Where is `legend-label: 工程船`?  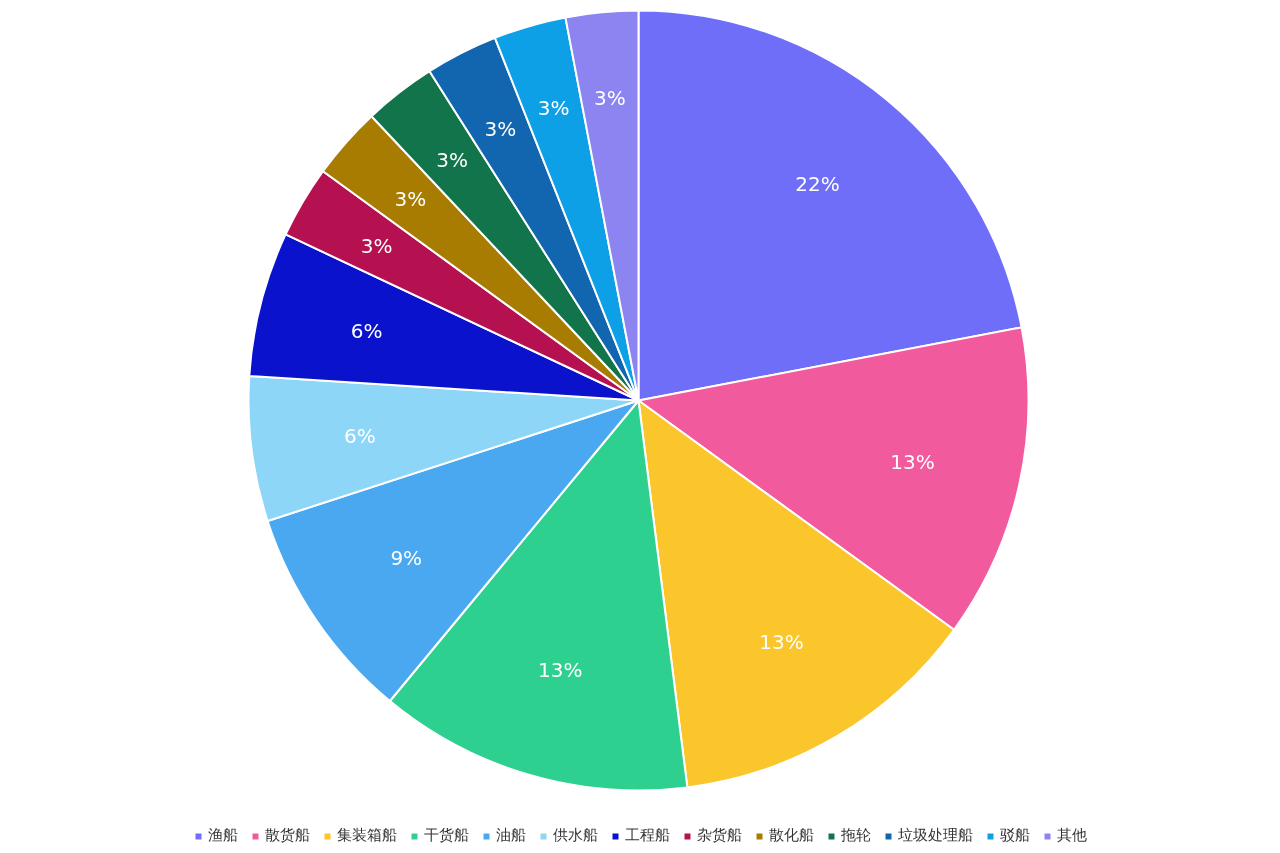 legend-label: 工程船 is located at coordinates (647, 835).